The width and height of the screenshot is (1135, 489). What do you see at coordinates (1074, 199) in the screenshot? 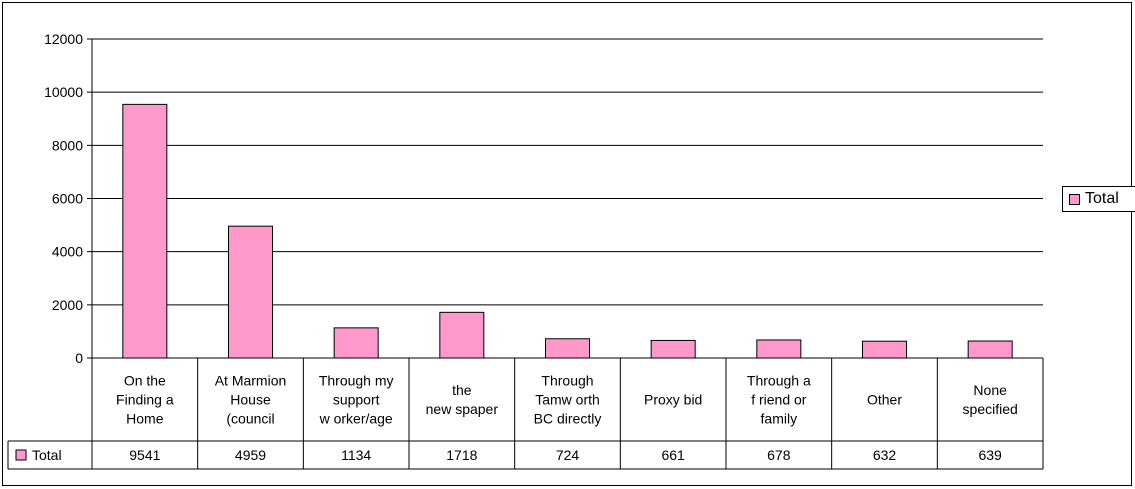
I see `legend-swatch` at bounding box center [1074, 199].